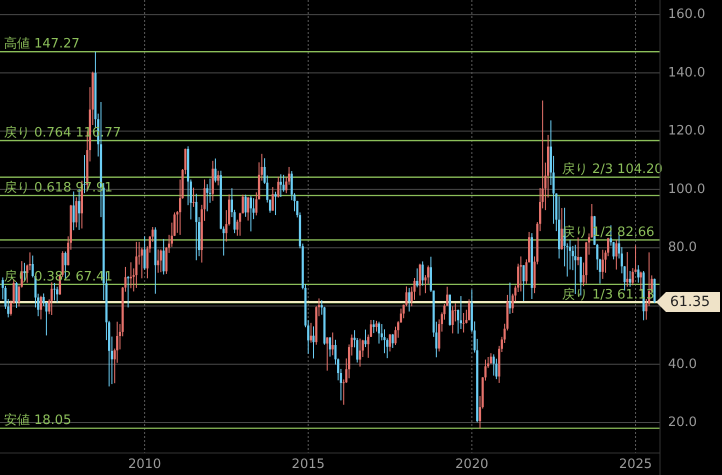 This screenshot has height=475, width=722. Describe the element at coordinates (687, 14) in the screenshot. I see `y-tick-label: 160.0` at that location.